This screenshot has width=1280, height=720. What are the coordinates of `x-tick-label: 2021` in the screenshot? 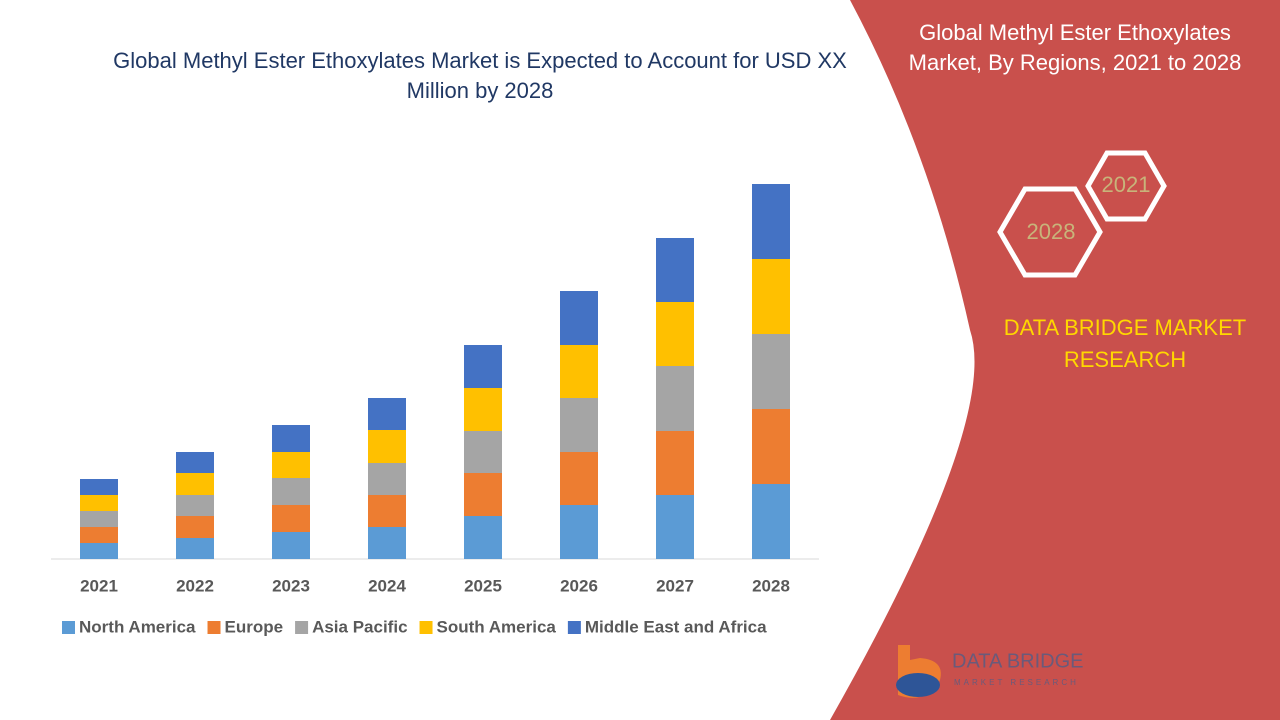 It's located at (99, 585).